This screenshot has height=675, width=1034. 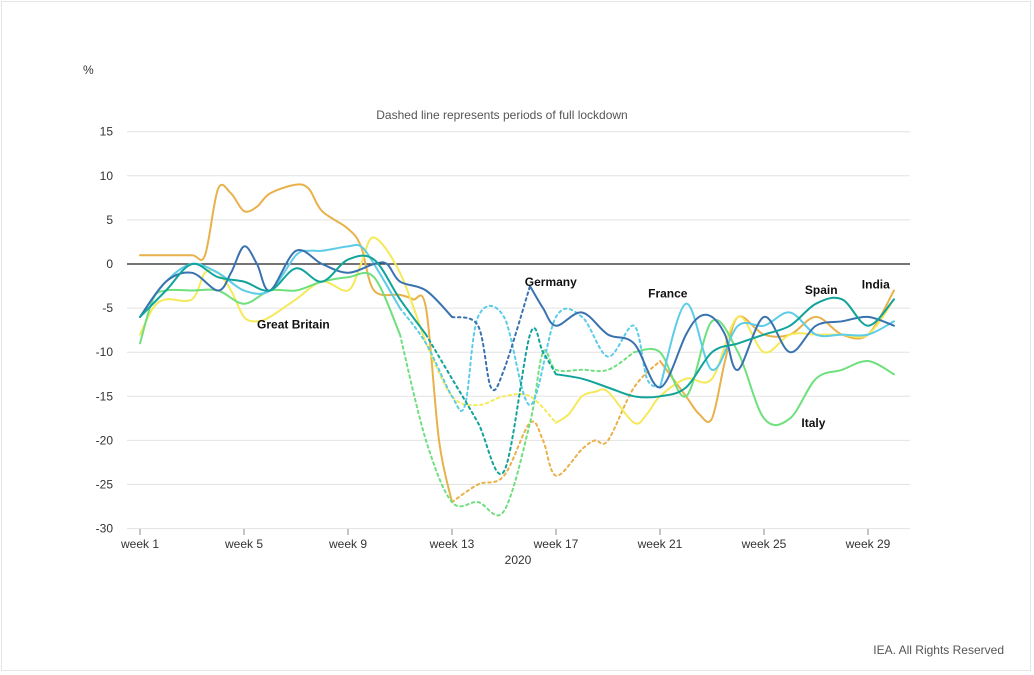 What do you see at coordinates (876, 285) in the screenshot?
I see `series-label-india: India` at bounding box center [876, 285].